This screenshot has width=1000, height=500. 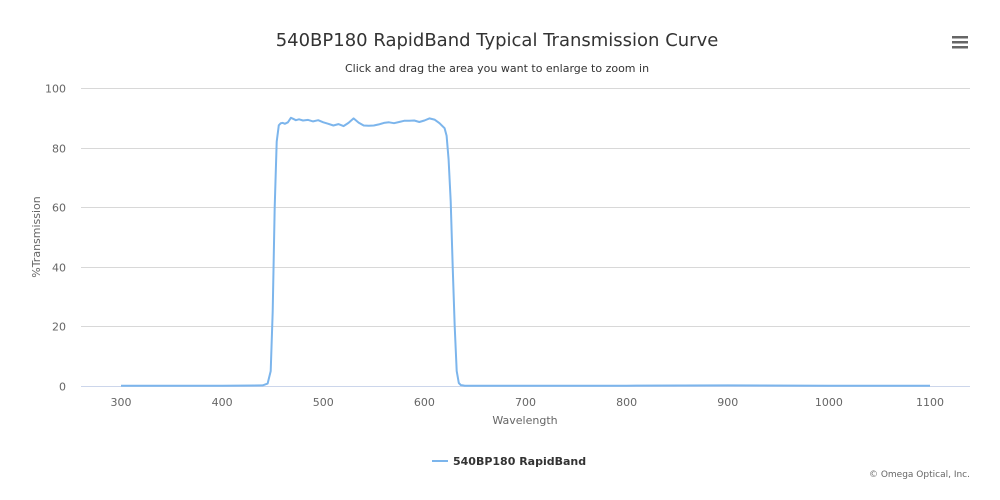 What do you see at coordinates (524, 420) in the screenshot?
I see `x-axis-title: Wavelength` at bounding box center [524, 420].